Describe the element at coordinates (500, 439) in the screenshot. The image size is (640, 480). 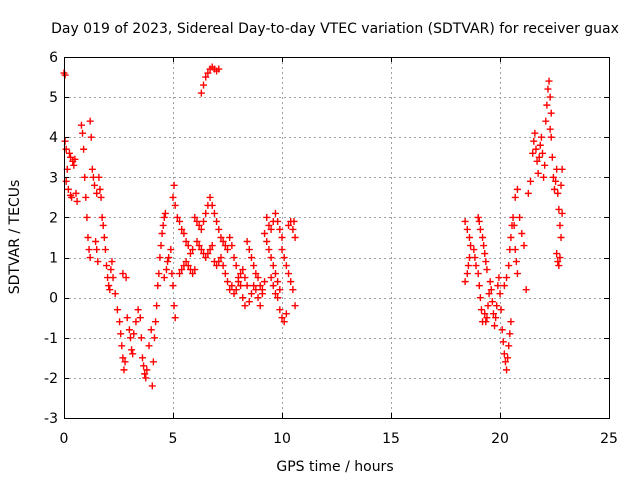
I see `x-tick-label: 20` at that location.